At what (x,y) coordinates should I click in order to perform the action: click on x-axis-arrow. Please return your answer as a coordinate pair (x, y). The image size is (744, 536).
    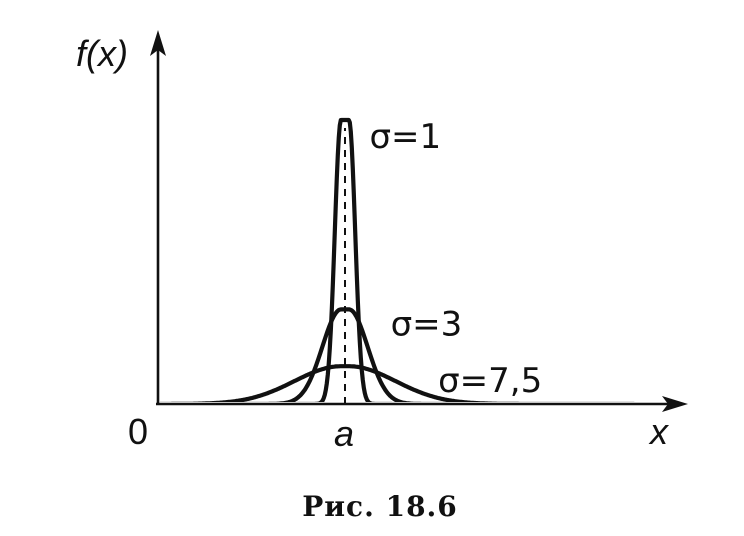
    Looking at the image, I should click on (675, 404).